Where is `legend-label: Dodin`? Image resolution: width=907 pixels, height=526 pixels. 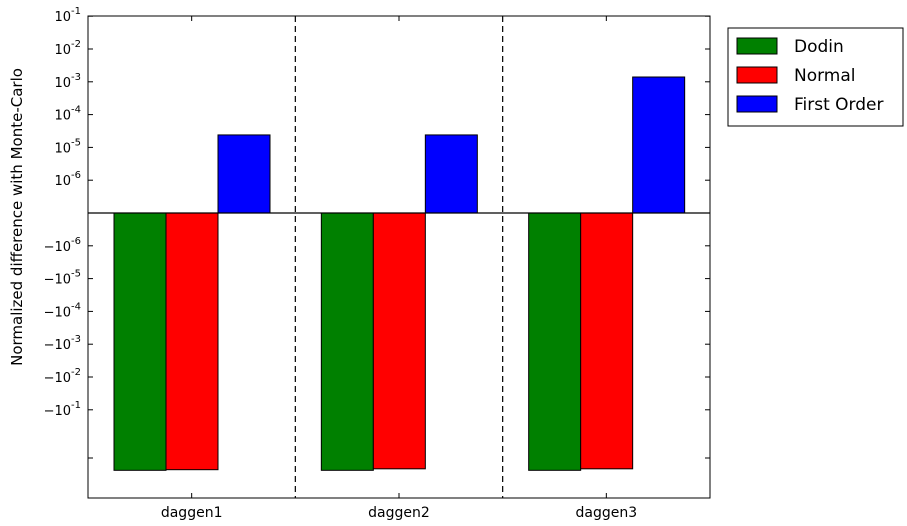 legend-label: Dodin is located at coordinates (819, 47).